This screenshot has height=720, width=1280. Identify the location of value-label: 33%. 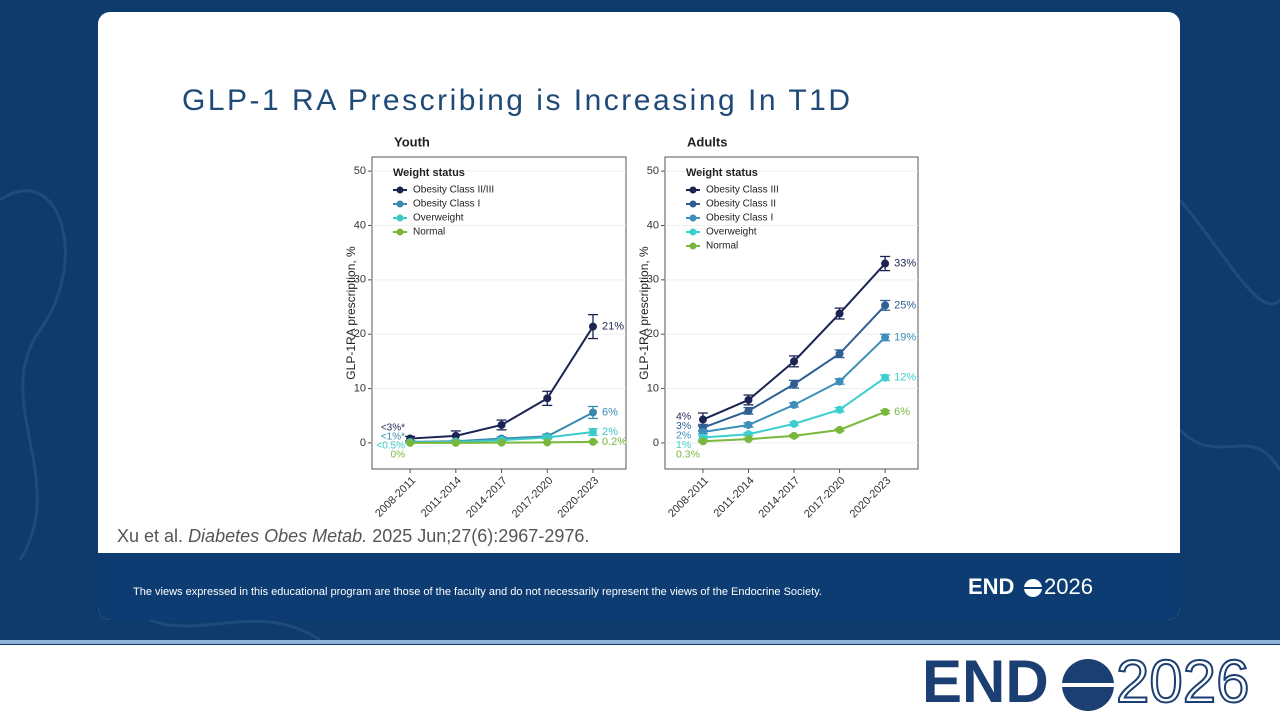
(905, 263).